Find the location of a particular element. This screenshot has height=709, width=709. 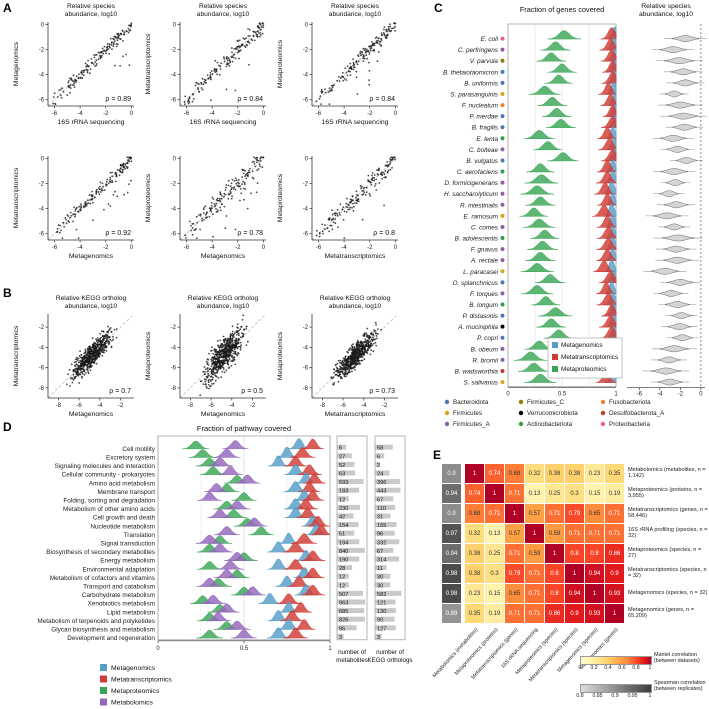

count-value: 63 is located at coordinates (342, 474).